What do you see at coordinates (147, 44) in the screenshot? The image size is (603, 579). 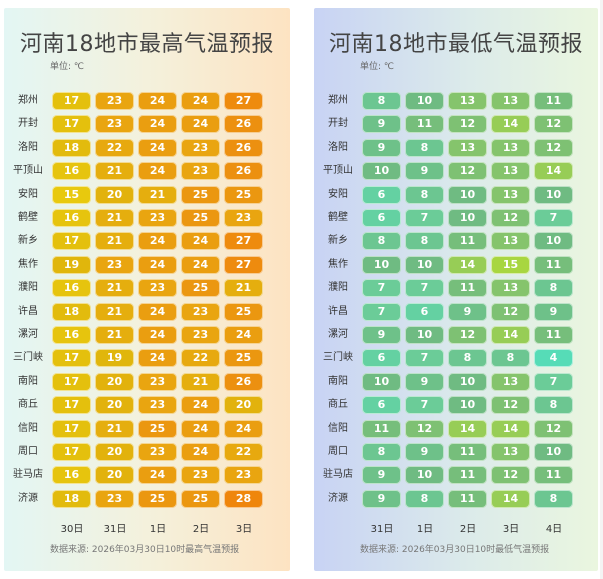 I see `high-temp-title: 河南18地市最高气温预报` at bounding box center [147, 44].